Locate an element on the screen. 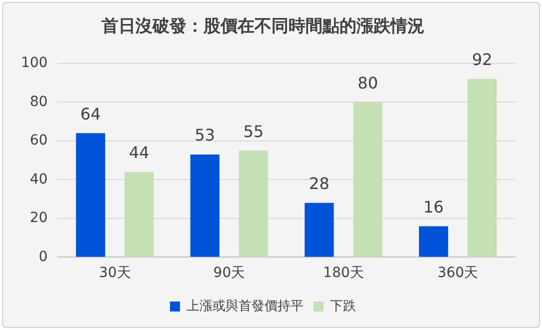  legend-label: 下跌 is located at coordinates (343, 306).